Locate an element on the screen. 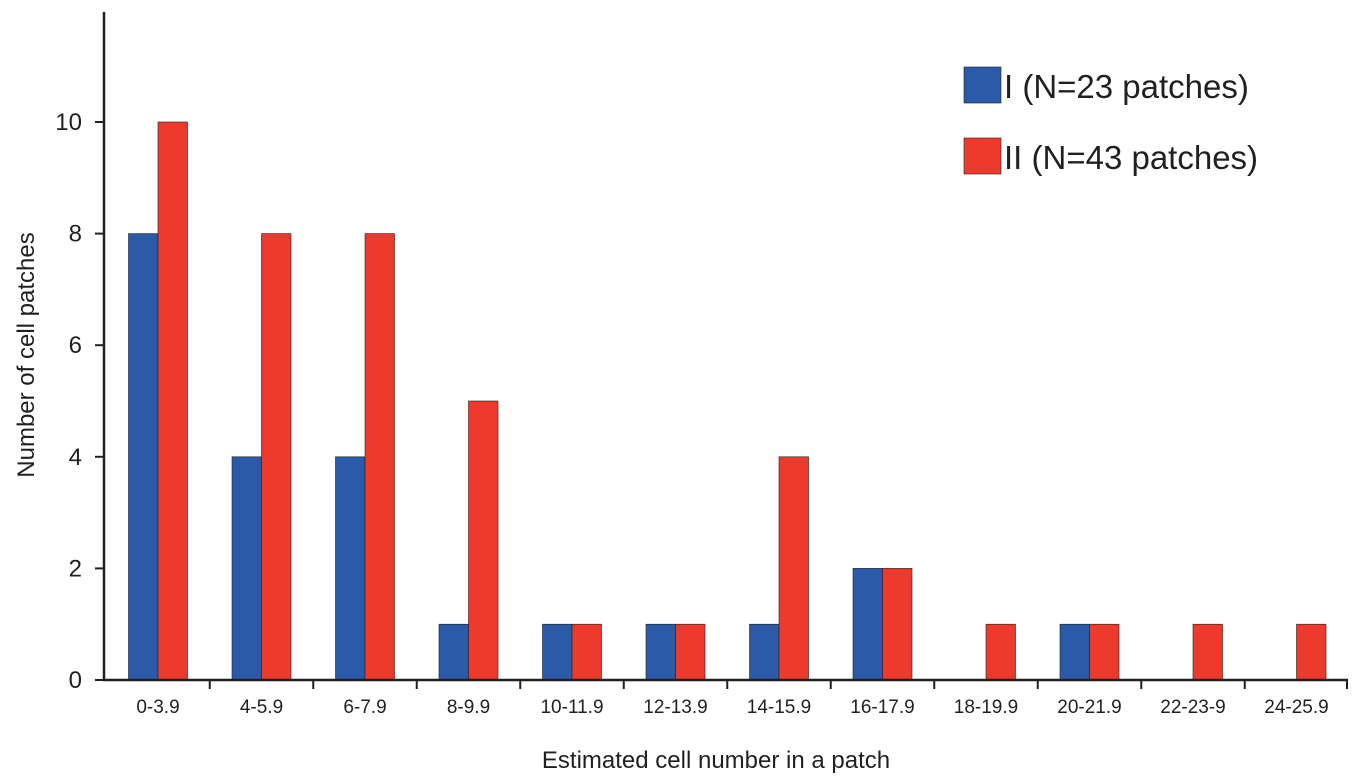 Image resolution: width=1358 pixels, height=780 pixels. x-tick-label-10-11.9: 10-11.9 is located at coordinates (571, 707).